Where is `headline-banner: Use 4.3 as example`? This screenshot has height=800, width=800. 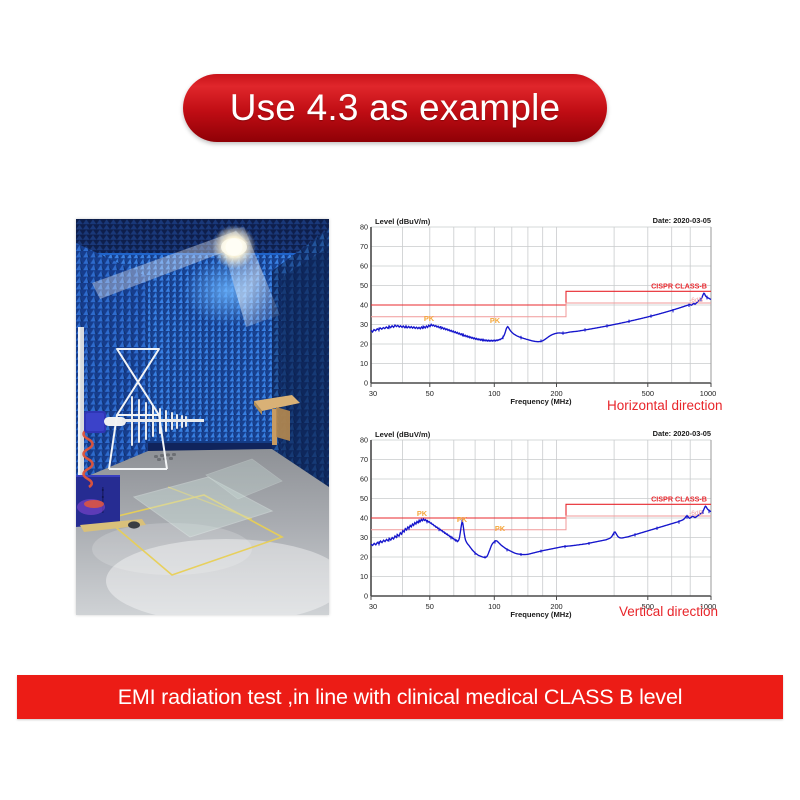 headline-banner: Use 4.3 as example is located at coordinates (395, 108).